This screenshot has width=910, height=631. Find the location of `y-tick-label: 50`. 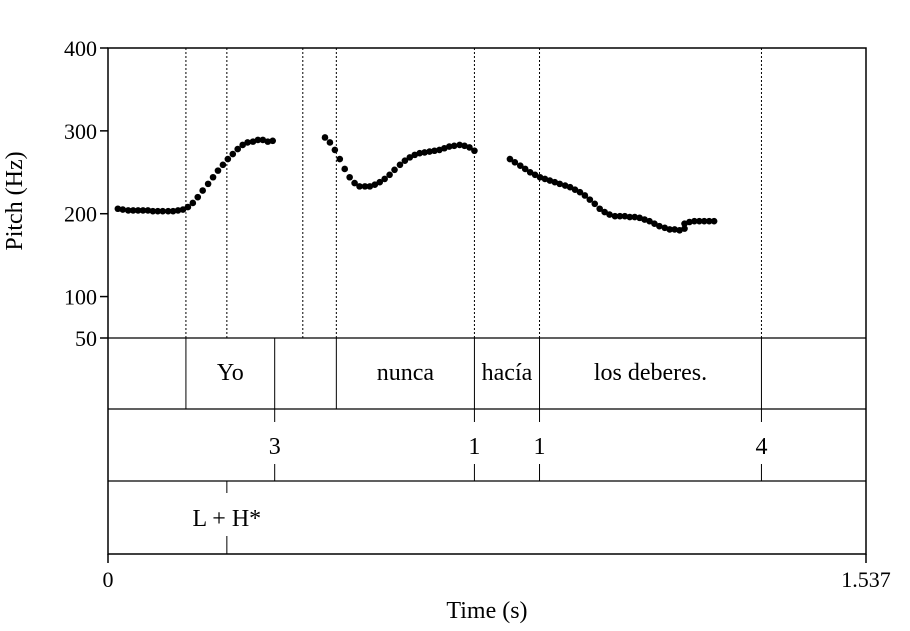

y-tick-label: 50 is located at coordinates (86, 338).